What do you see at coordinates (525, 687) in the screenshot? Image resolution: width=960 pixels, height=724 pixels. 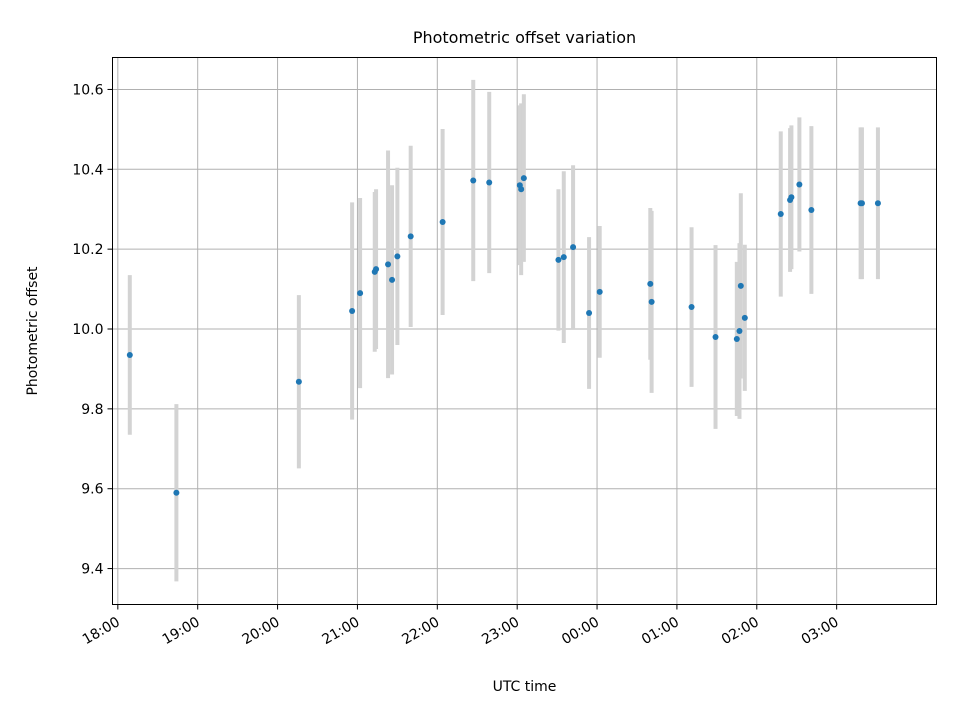 I see `x-axis-label: UTC time` at bounding box center [525, 687].